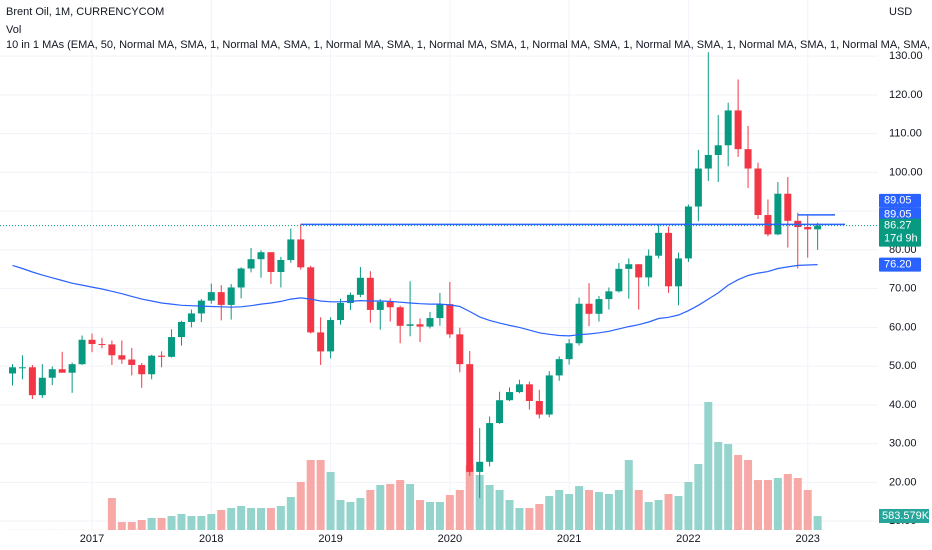  I want to click on axis-header-bg, so click(905, 10).